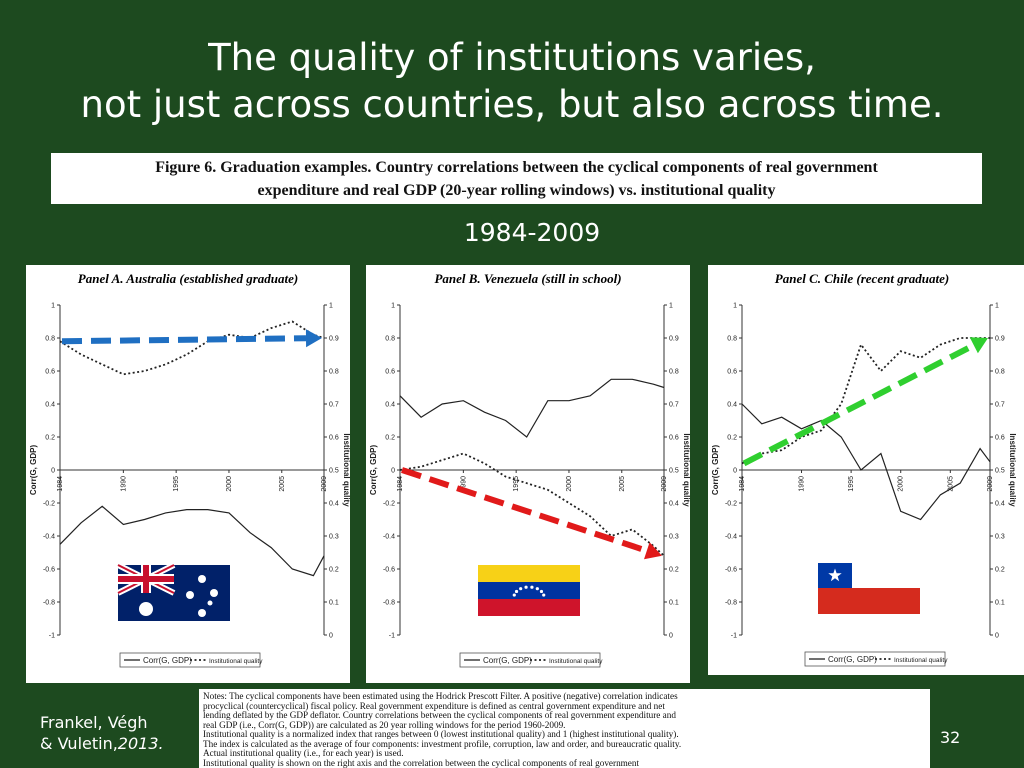  Describe the element at coordinates (671, 306) in the screenshot. I see `right-tick-label: 1` at that location.